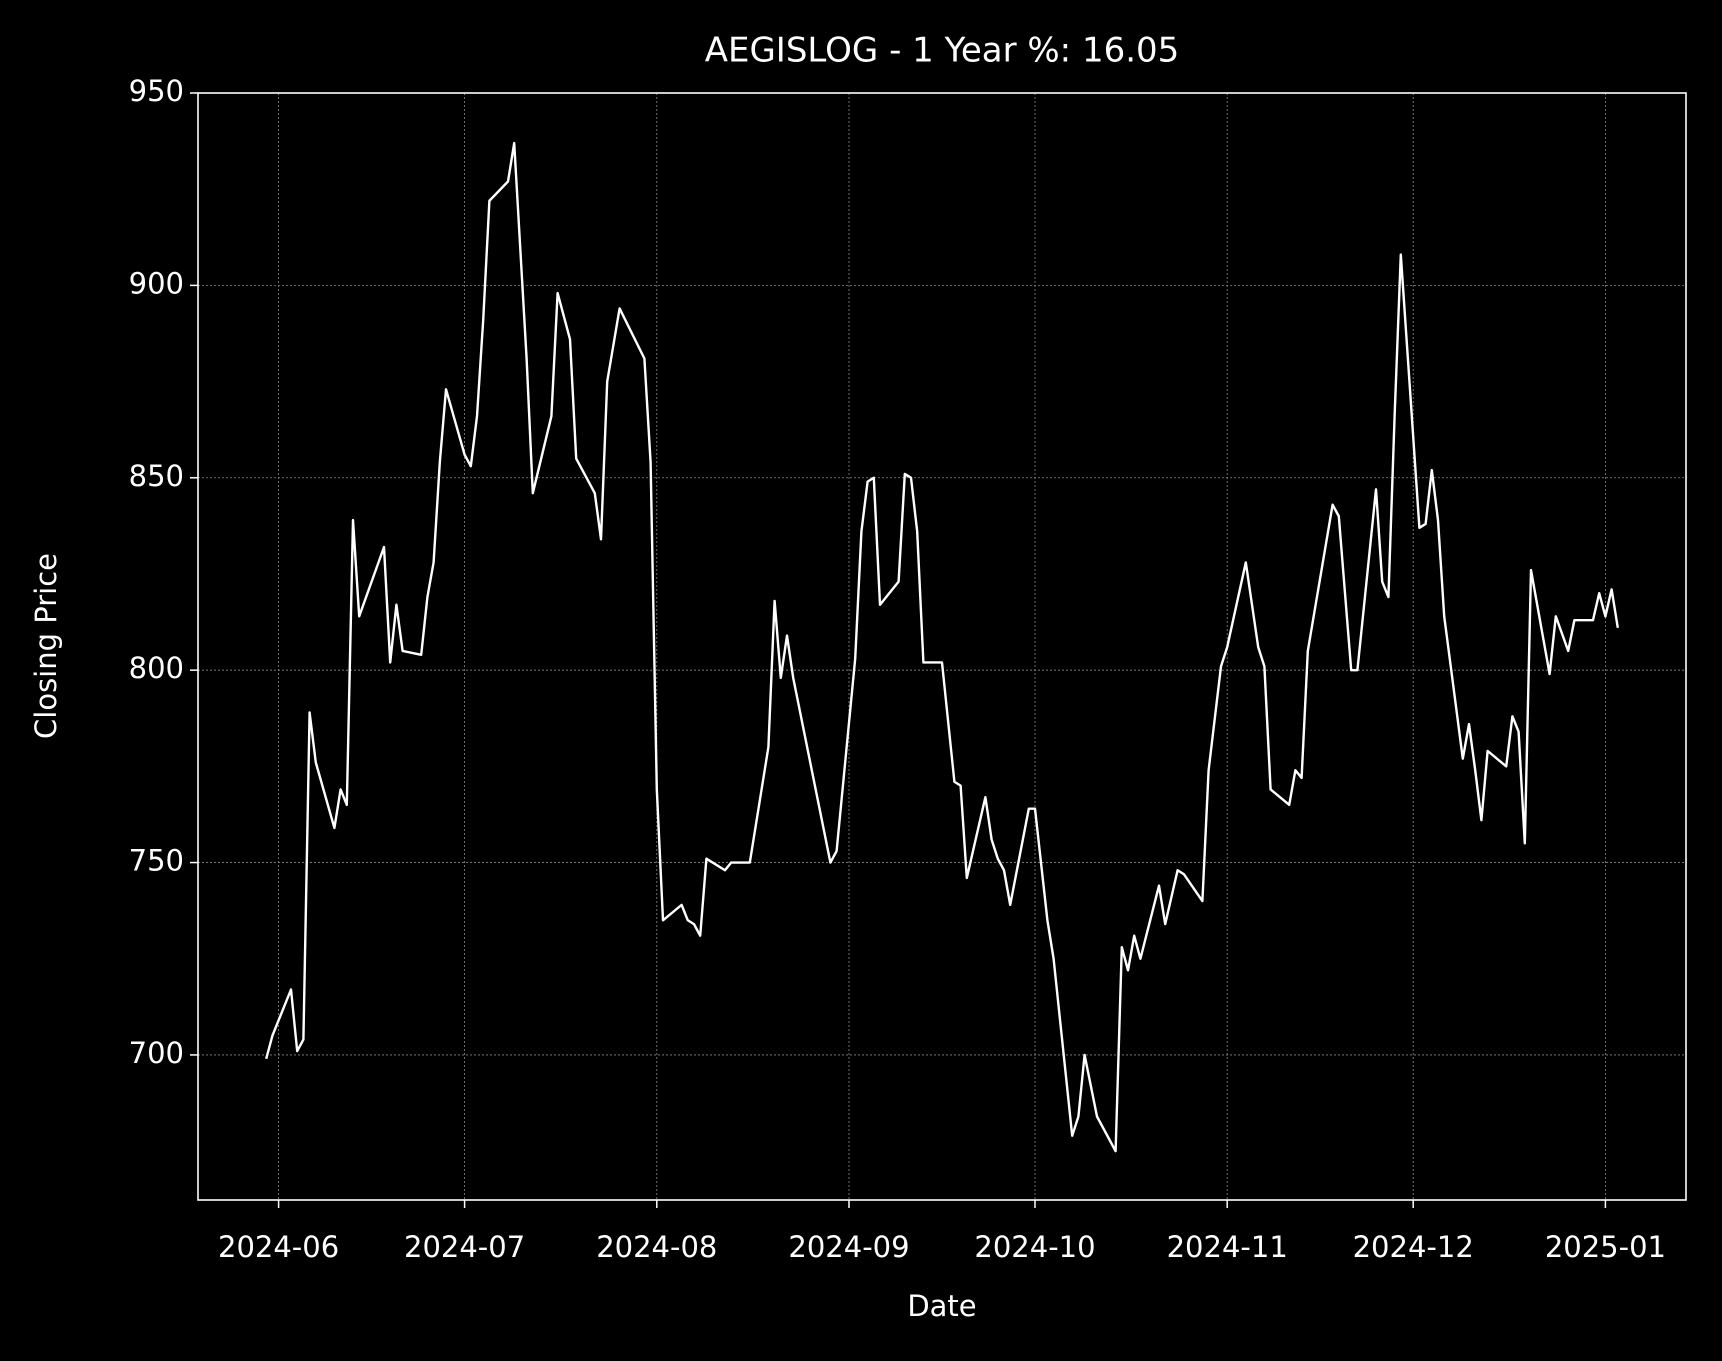  What do you see at coordinates (464, 1247) in the screenshot?
I see `x-tick-label: 2024-07` at bounding box center [464, 1247].